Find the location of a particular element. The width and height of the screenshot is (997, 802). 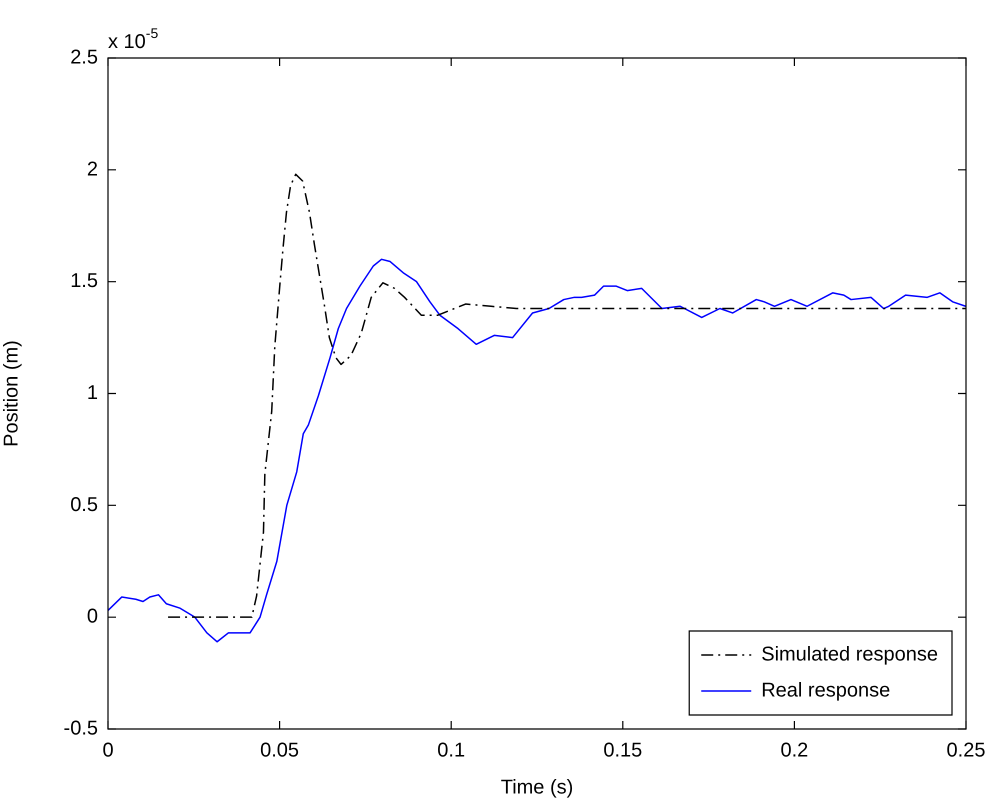

y-tick-label: 0 is located at coordinates (92, 617).